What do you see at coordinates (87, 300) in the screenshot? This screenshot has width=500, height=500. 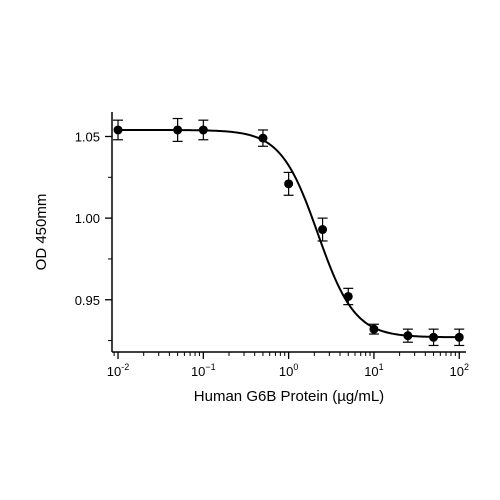 I see `y-tick-label: 0.95` at bounding box center [87, 300].